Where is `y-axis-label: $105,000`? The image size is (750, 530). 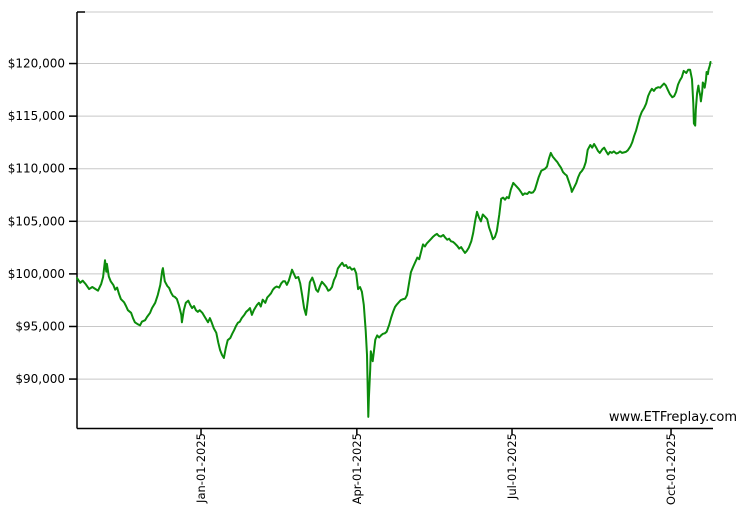
y-axis-label: $105,000 is located at coordinates (36, 221).